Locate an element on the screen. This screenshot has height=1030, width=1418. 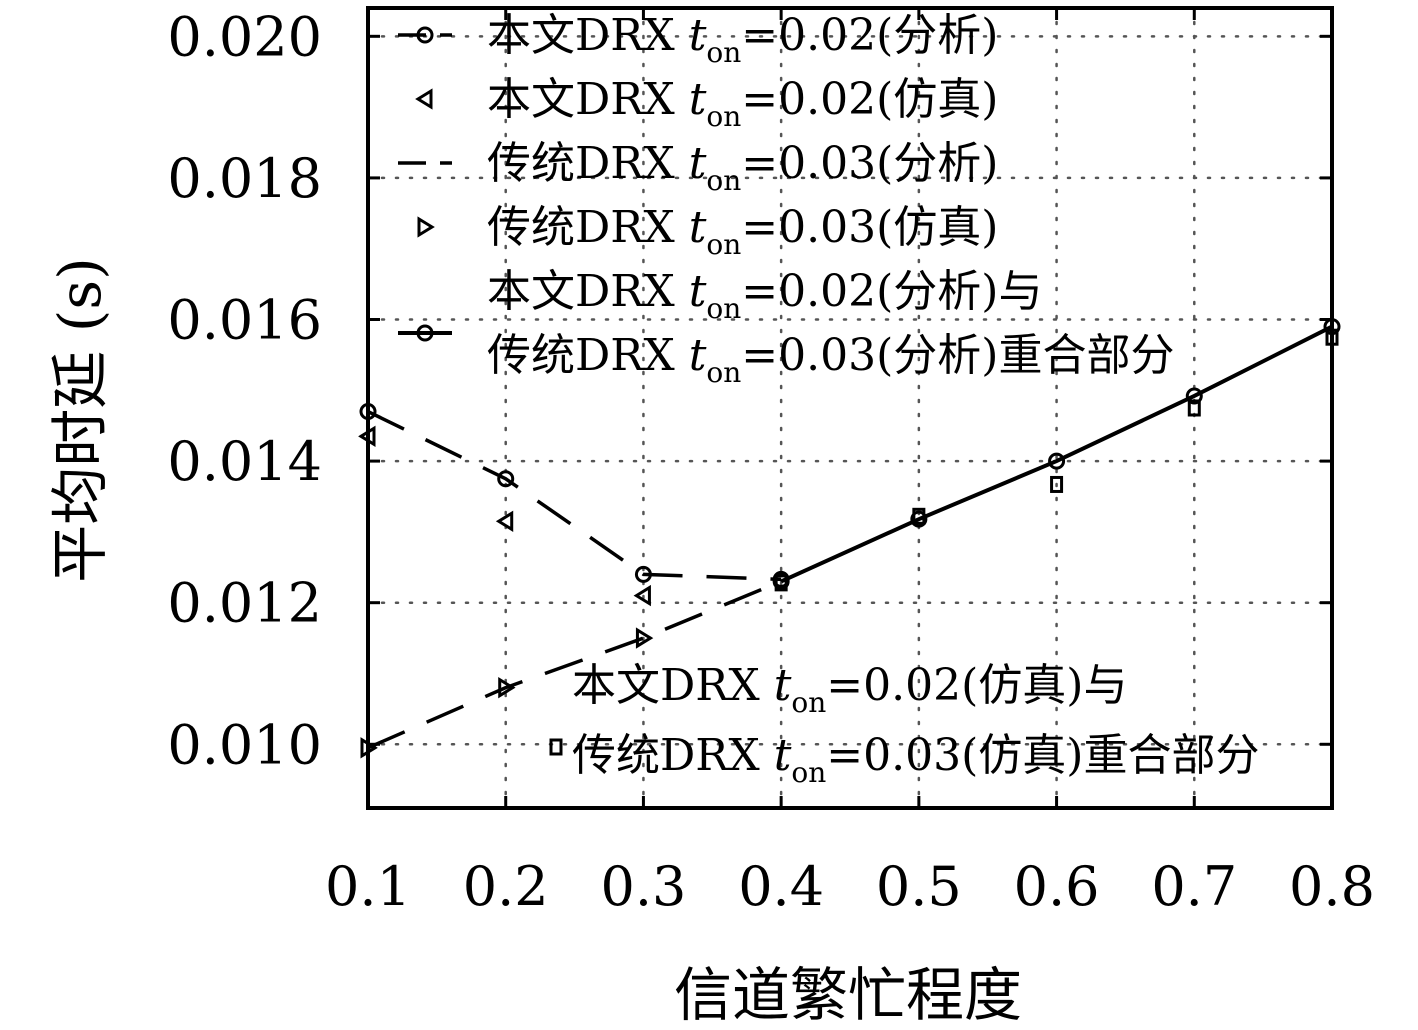
legend-entry: 本文DRX ton=0.02(分析) is located at coordinates (698, 39).